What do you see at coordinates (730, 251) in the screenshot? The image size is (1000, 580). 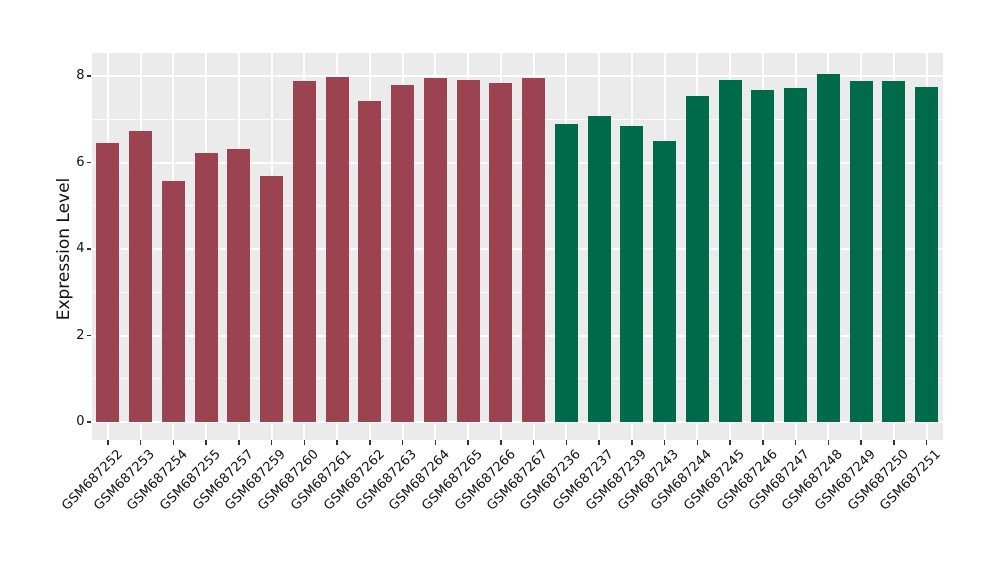 I see `bar-GSM687245` at bounding box center [730, 251].